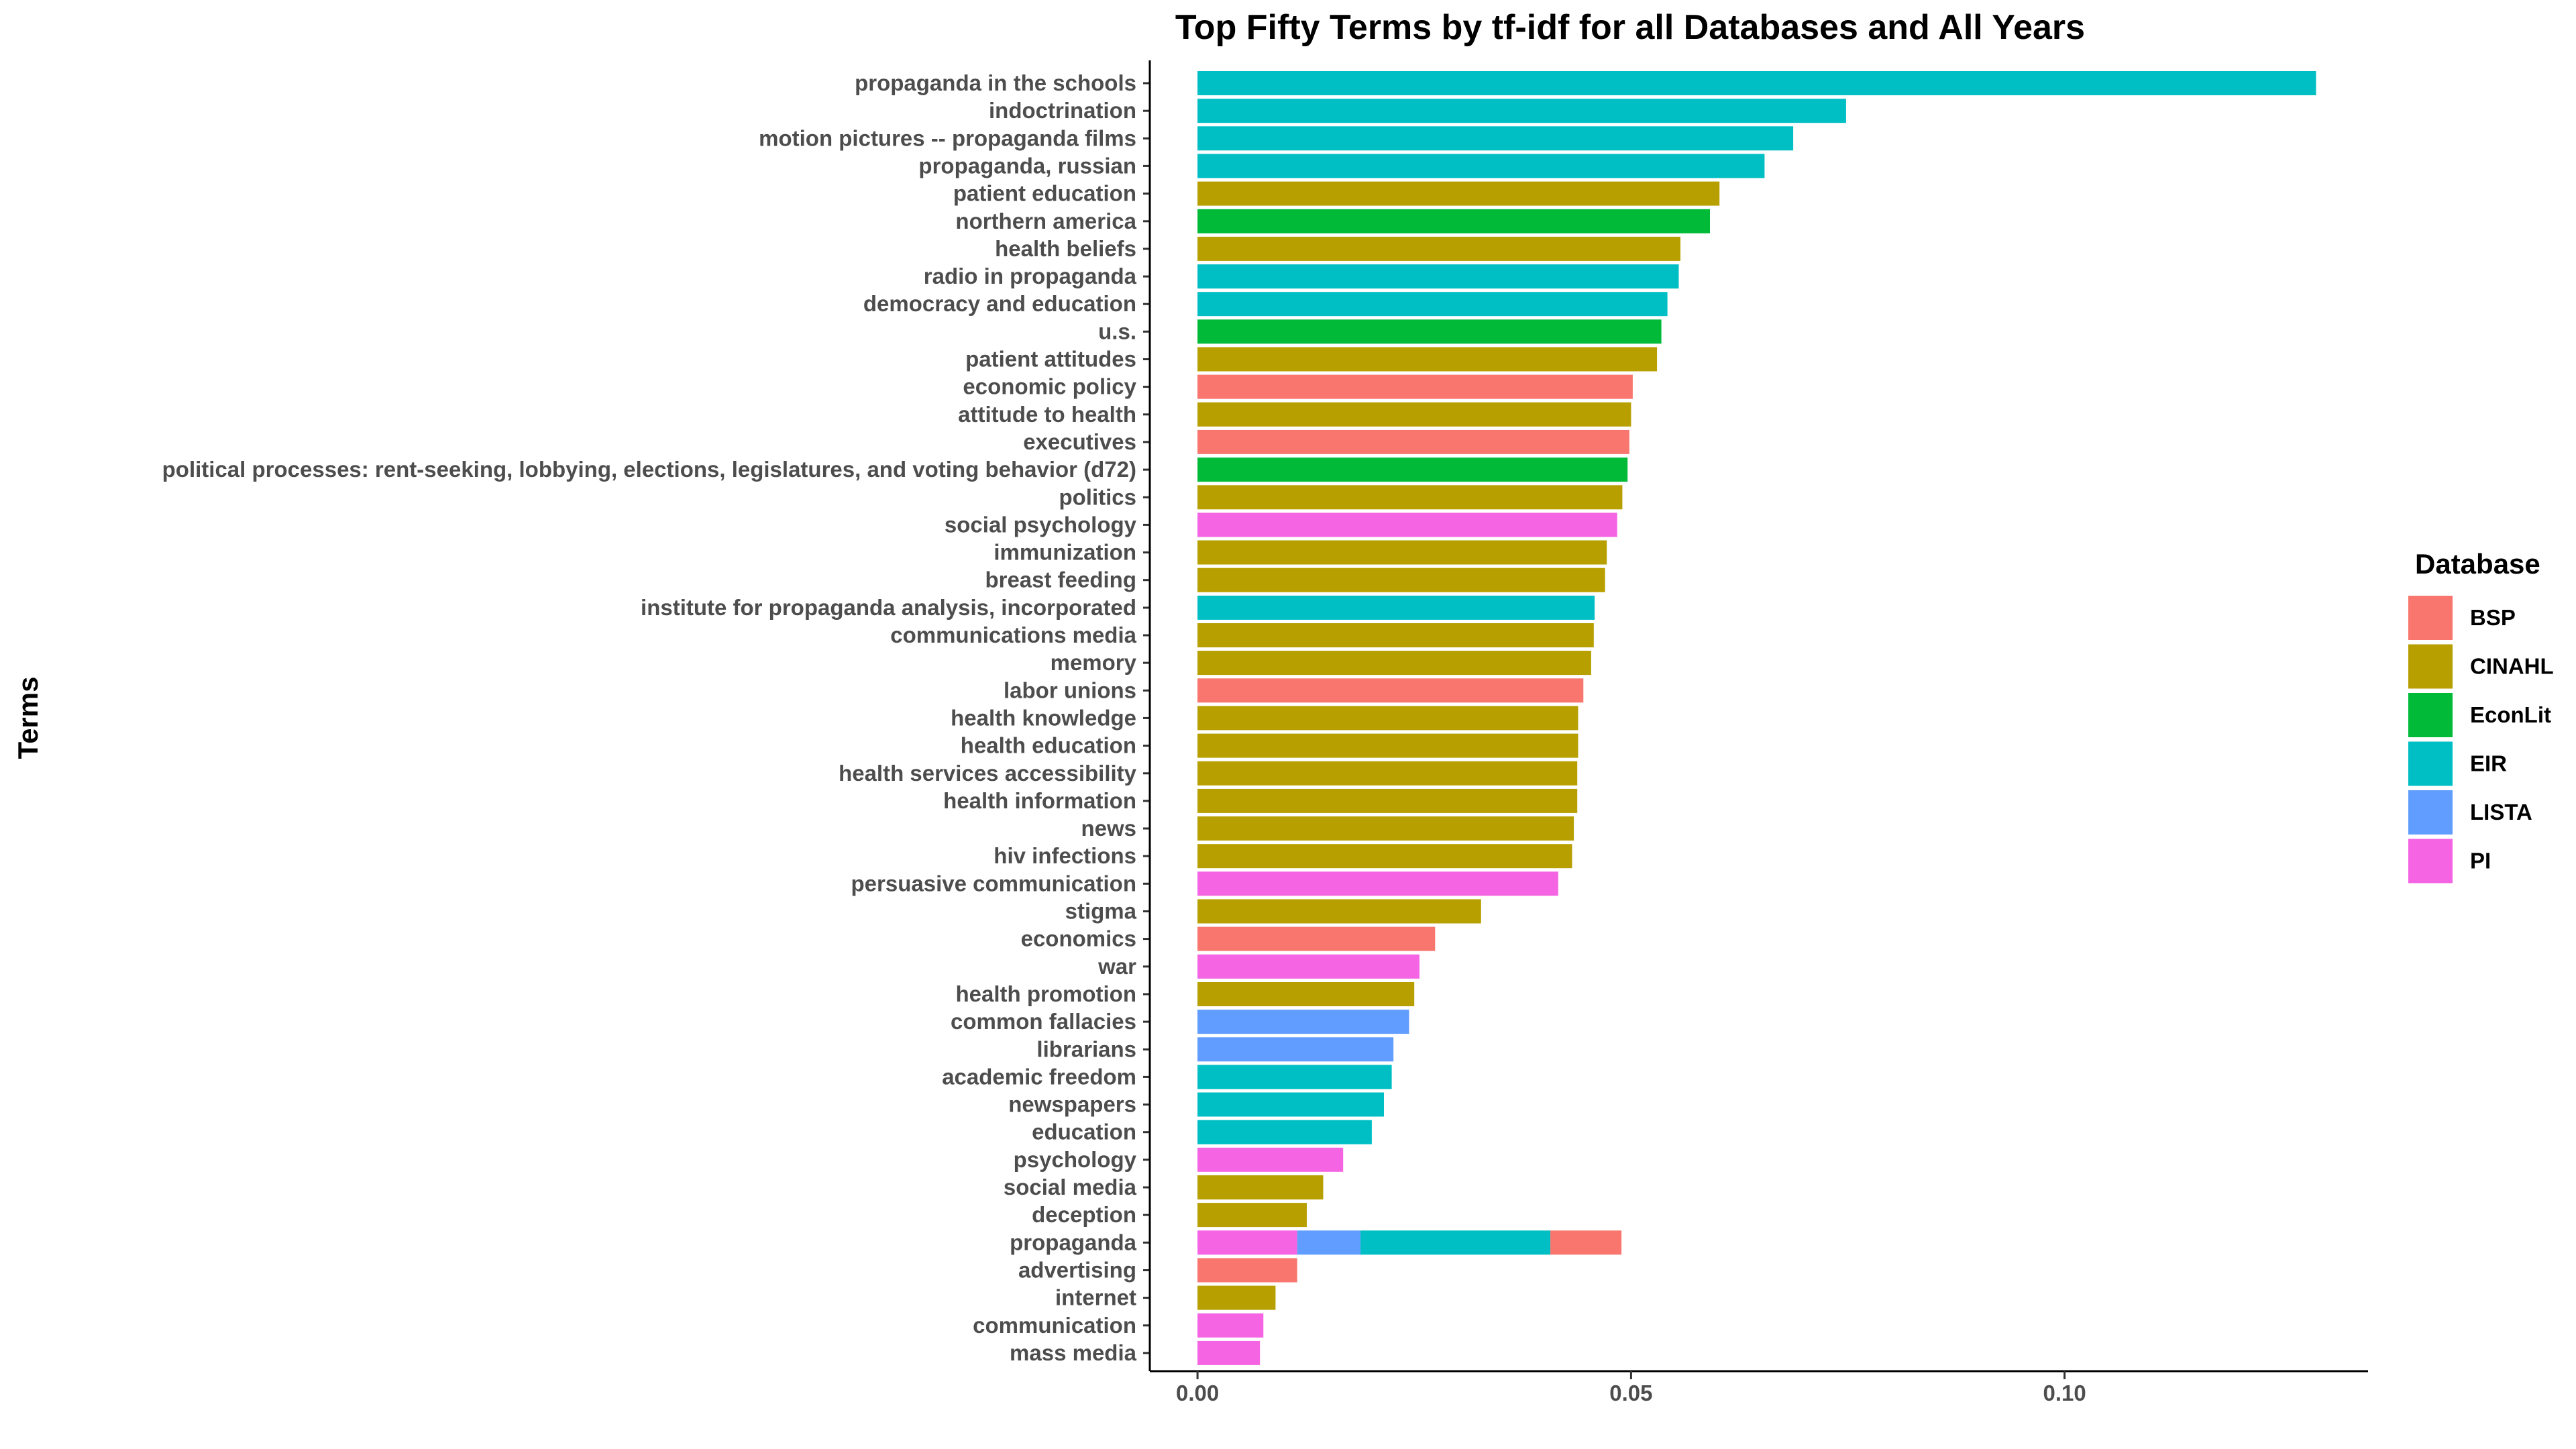  I want to click on term-label: health beliefs, so click(1065, 248).